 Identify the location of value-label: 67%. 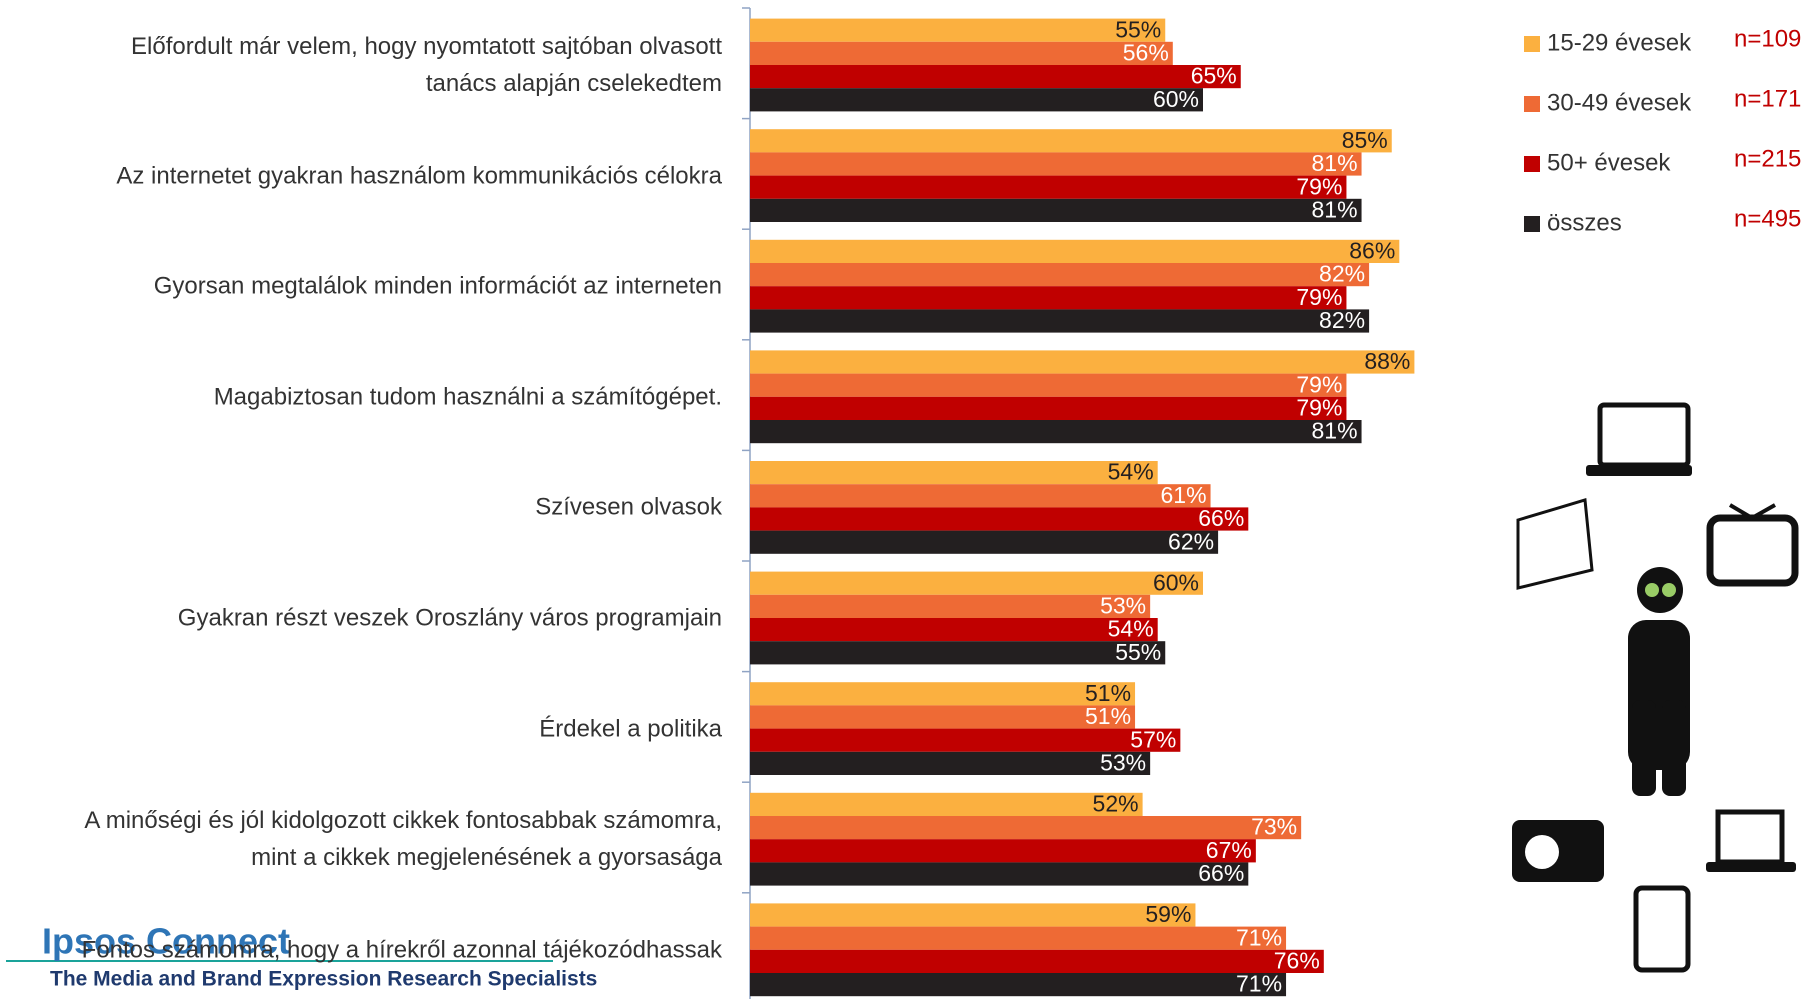
(1229, 850).